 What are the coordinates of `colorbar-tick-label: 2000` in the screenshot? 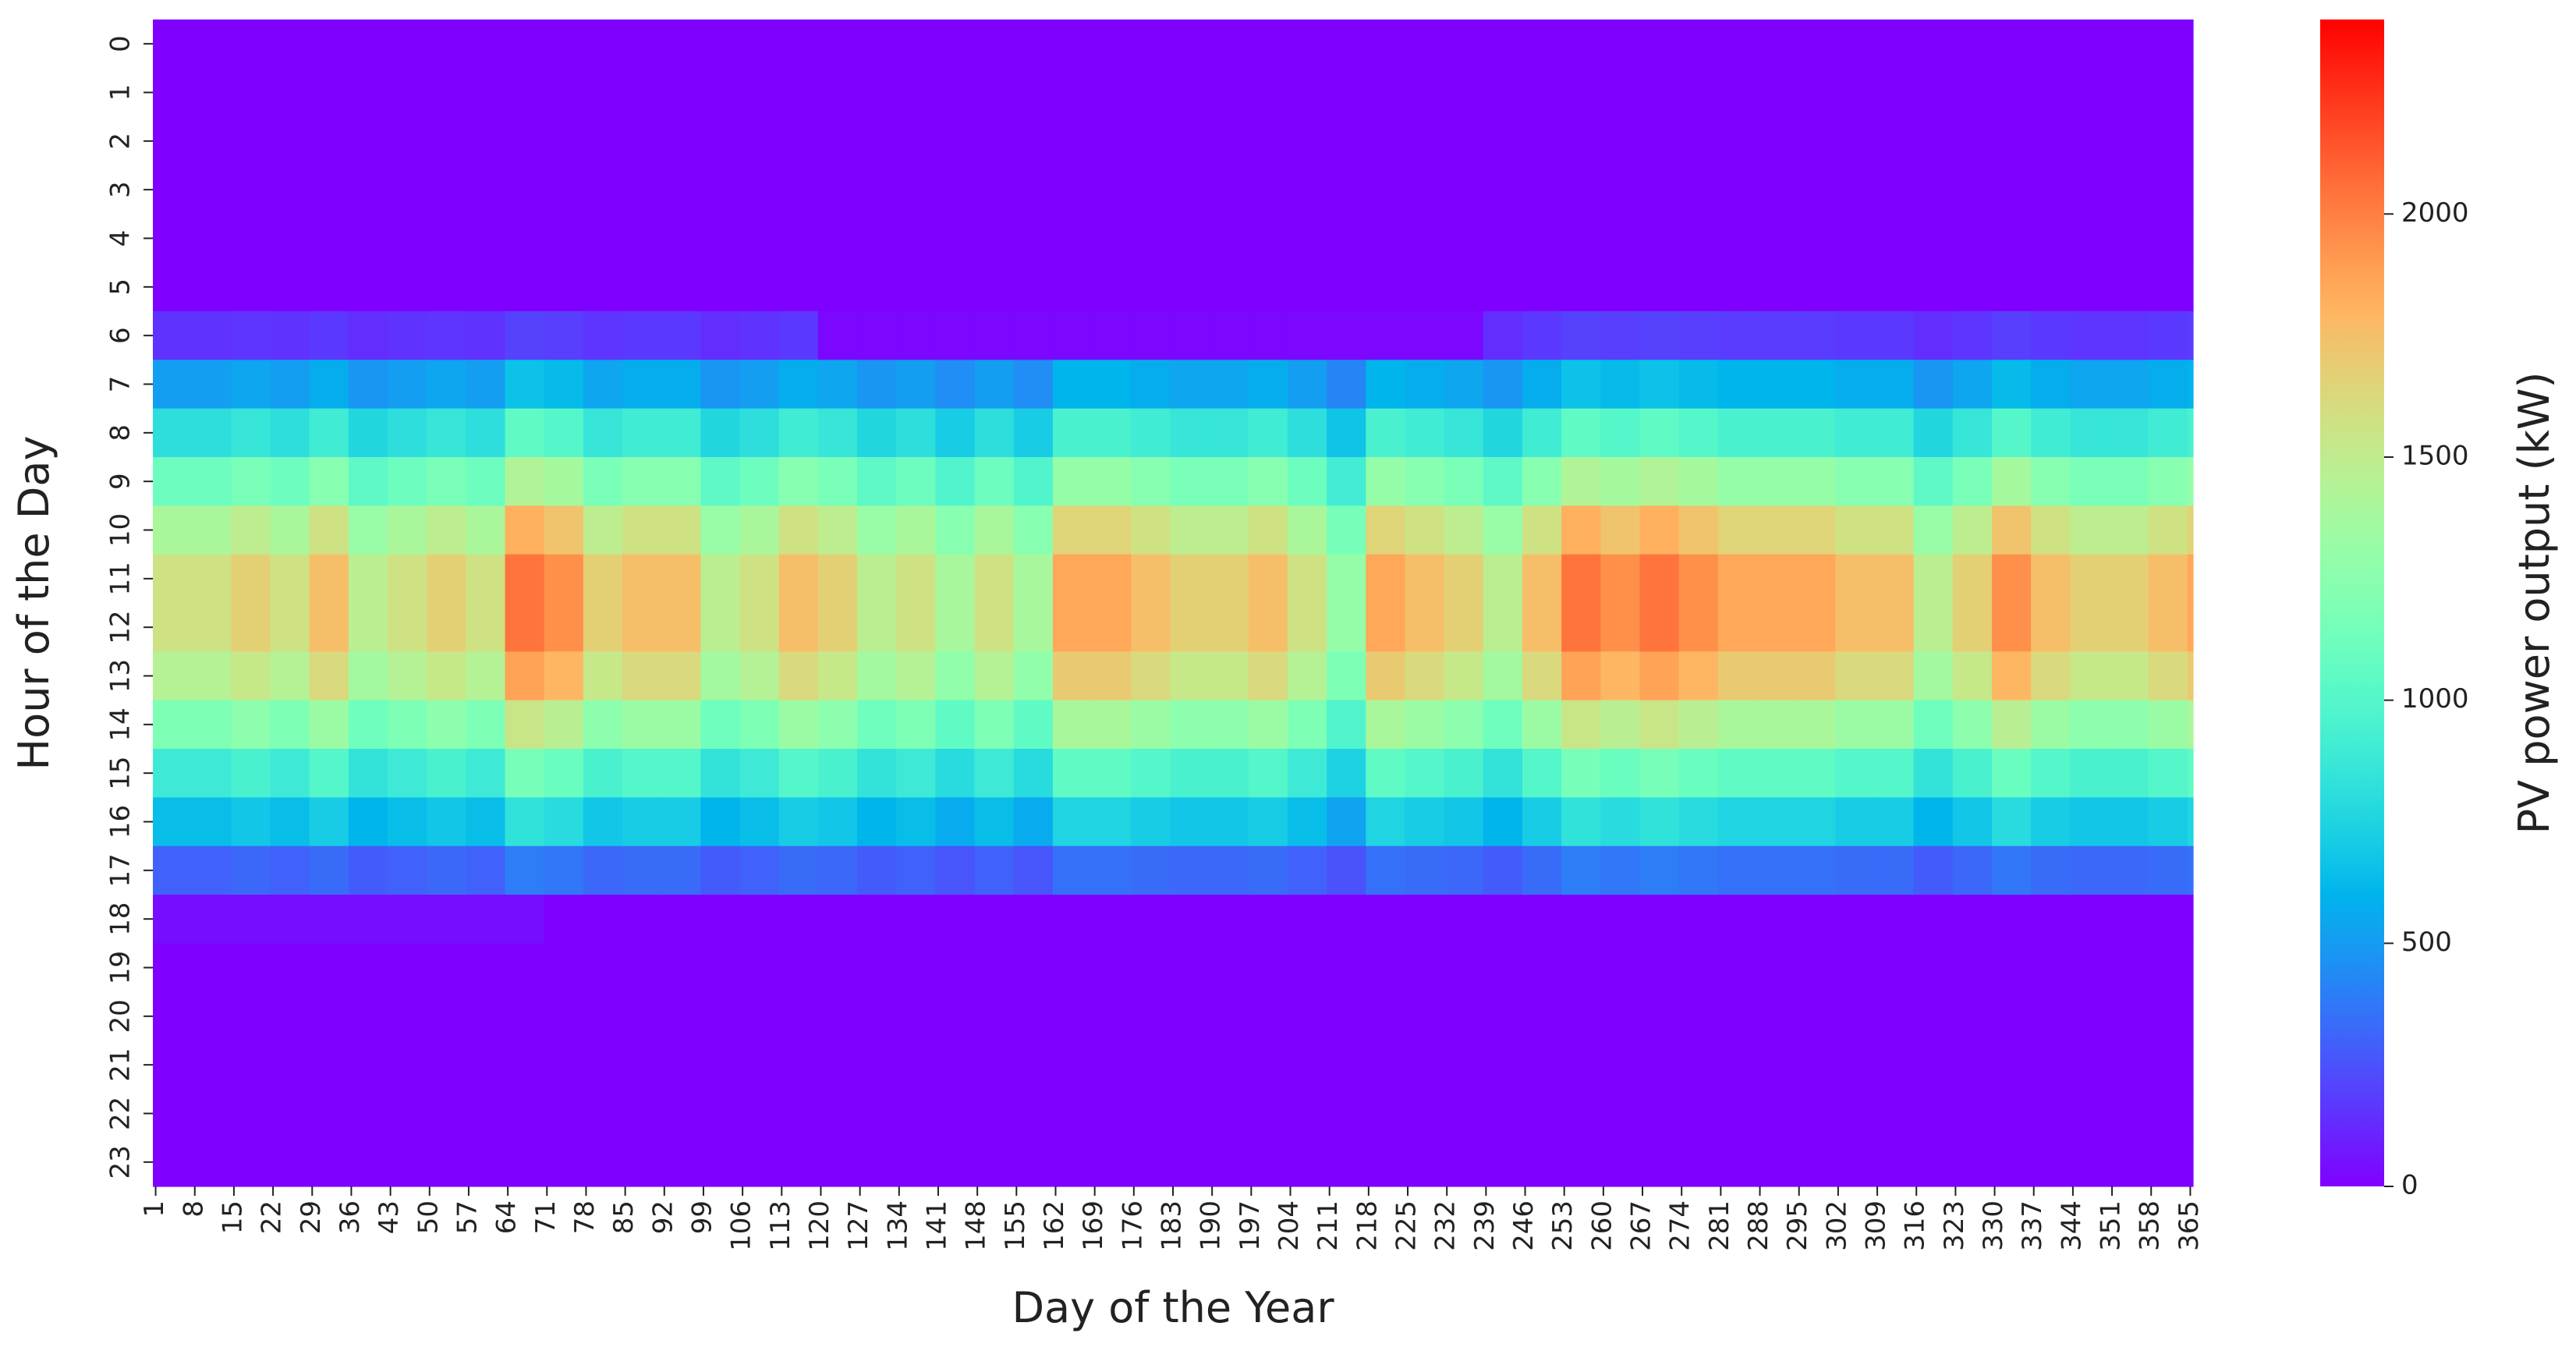 It's located at (2435, 213).